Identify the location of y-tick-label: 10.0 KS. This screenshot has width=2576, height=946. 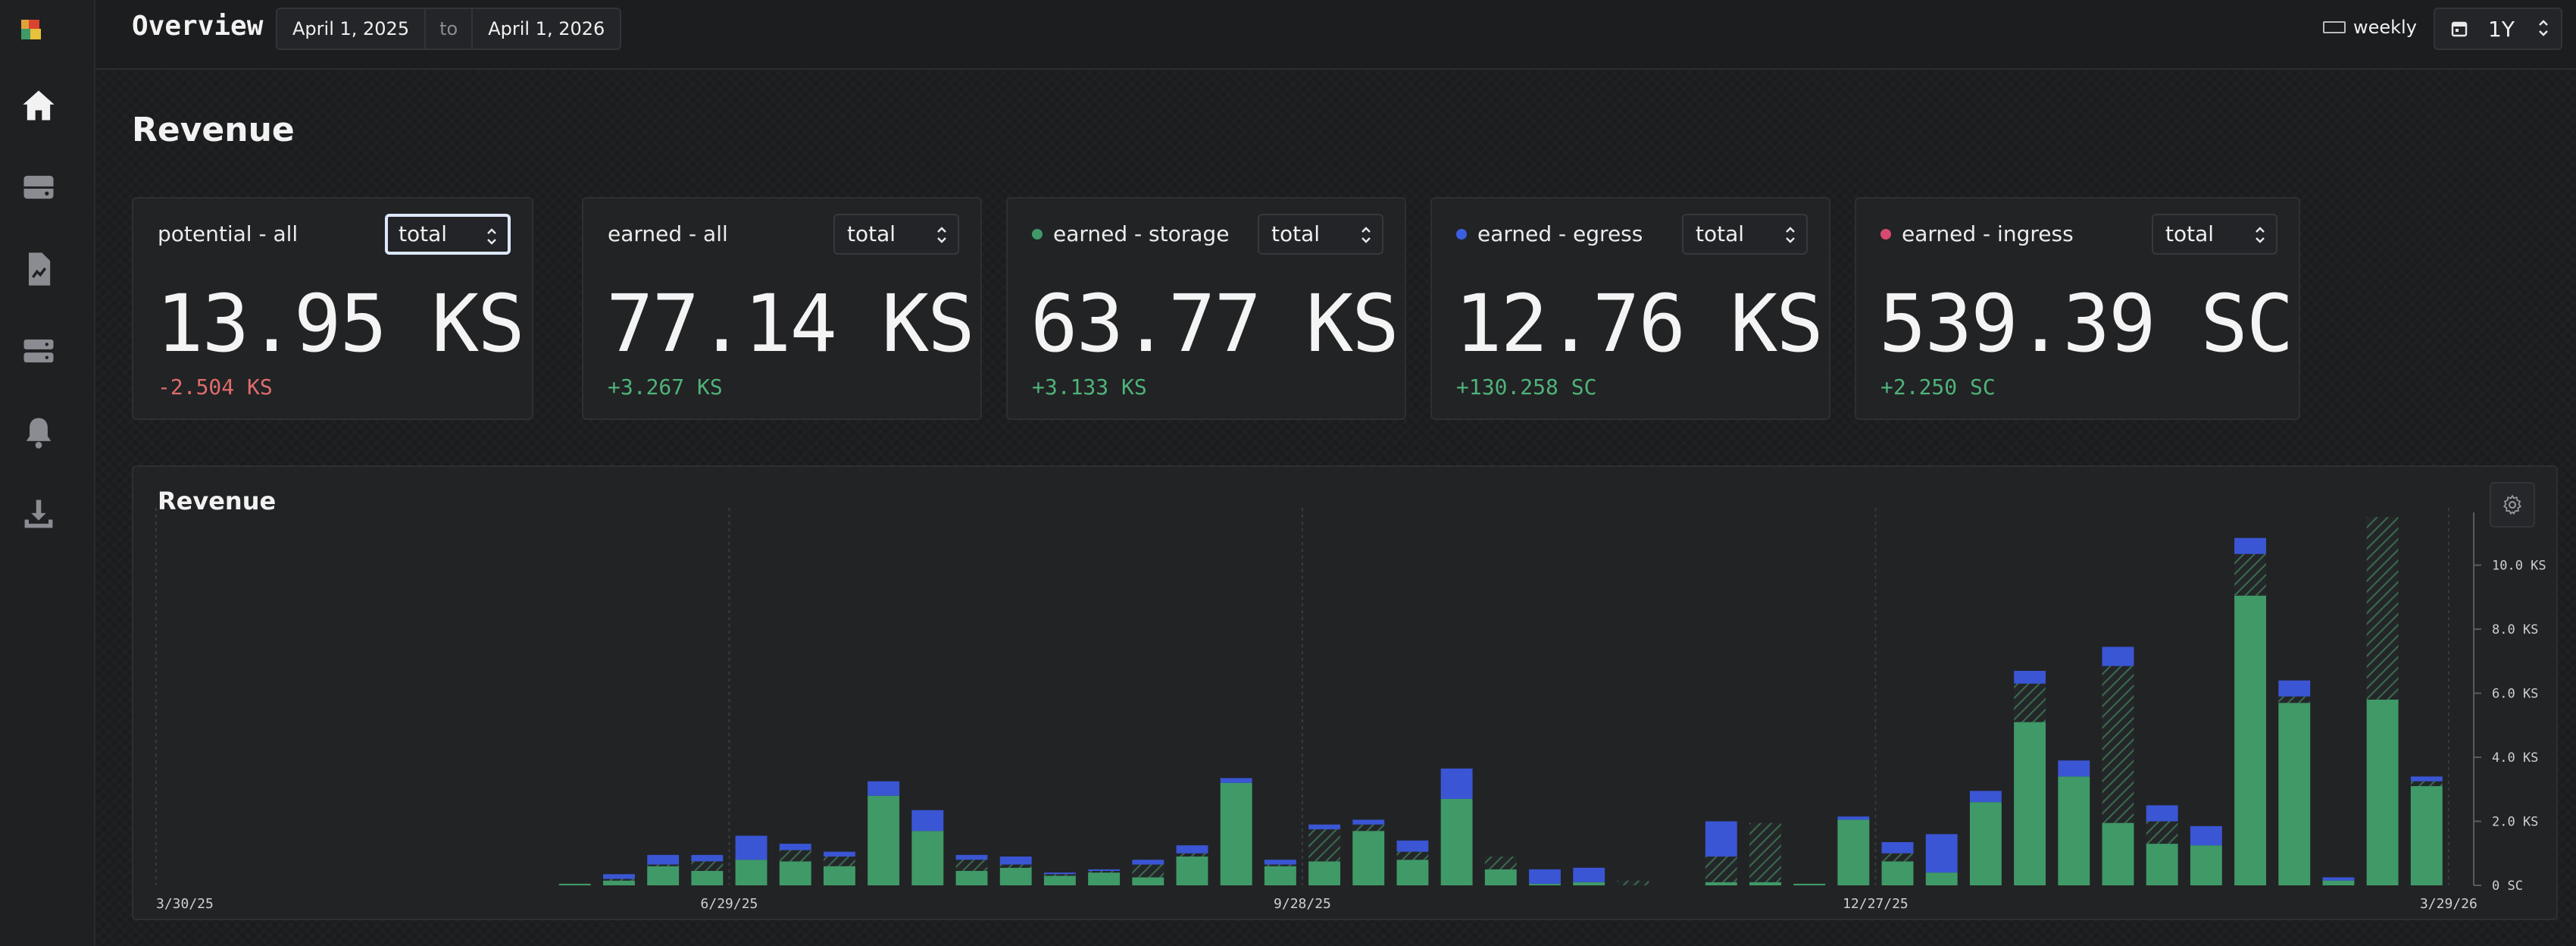
(2519, 566).